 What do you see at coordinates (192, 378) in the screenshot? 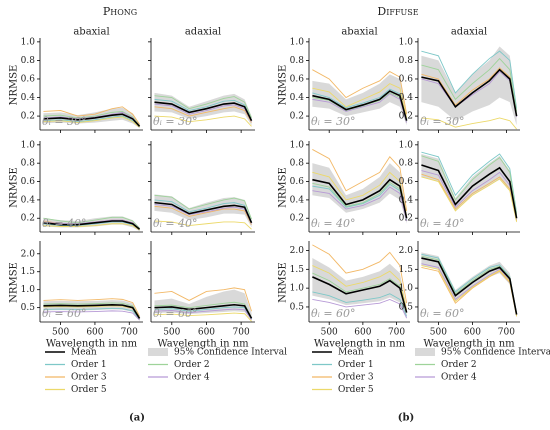
I see `legend-label: Order 4` at bounding box center [192, 378].